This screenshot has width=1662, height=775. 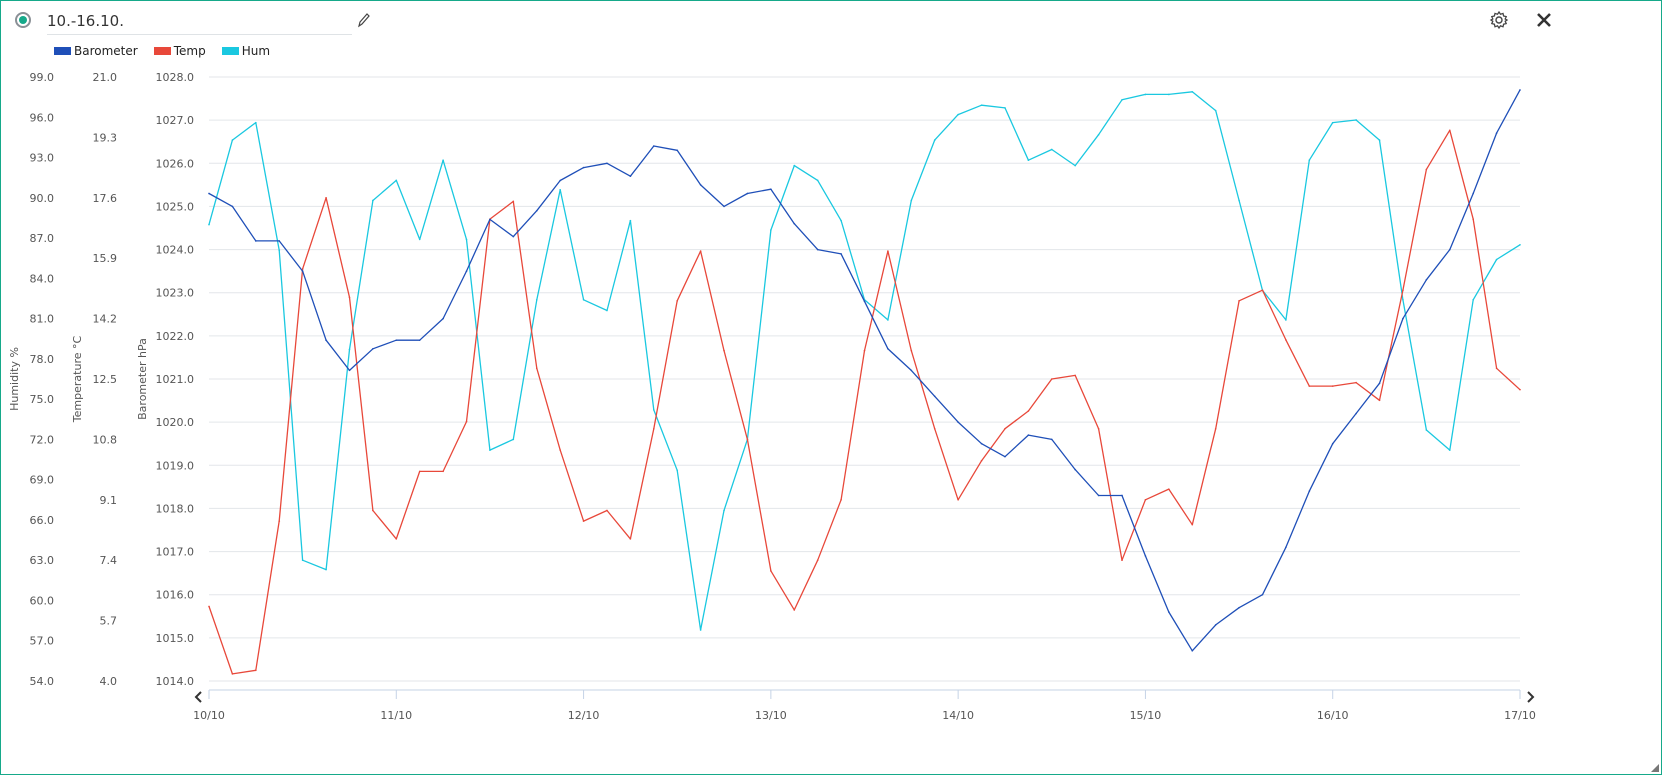 I want to click on gear-icon, so click(x=1499, y=20).